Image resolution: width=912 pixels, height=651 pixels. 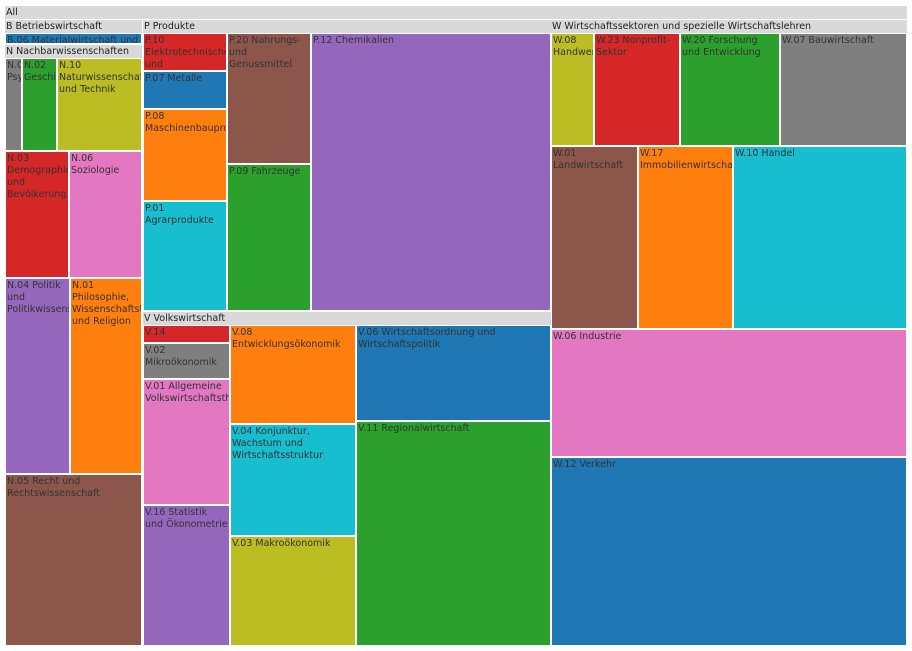 I want to click on treemap-cell-w-01: W.01 Landwirtschaft, so click(x=594, y=237).